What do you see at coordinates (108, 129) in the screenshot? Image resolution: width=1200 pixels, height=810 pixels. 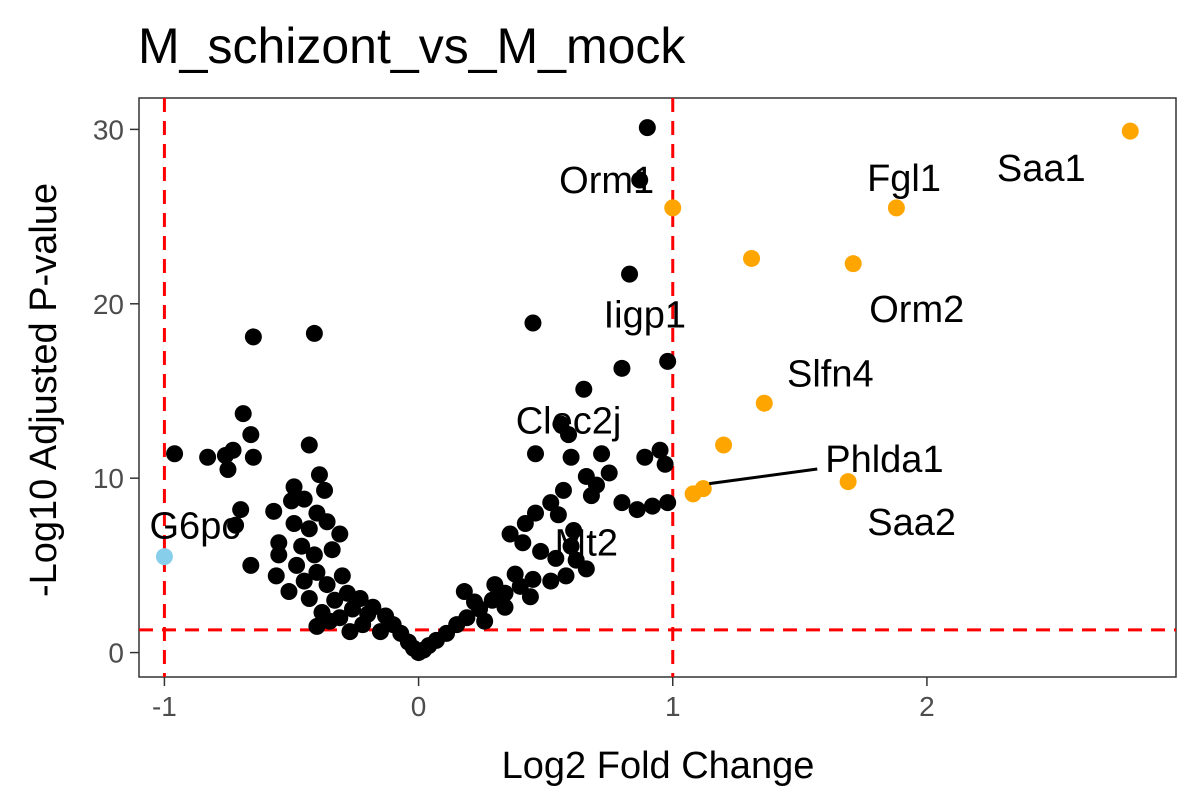 I see `y-tick-label: 30` at bounding box center [108, 129].